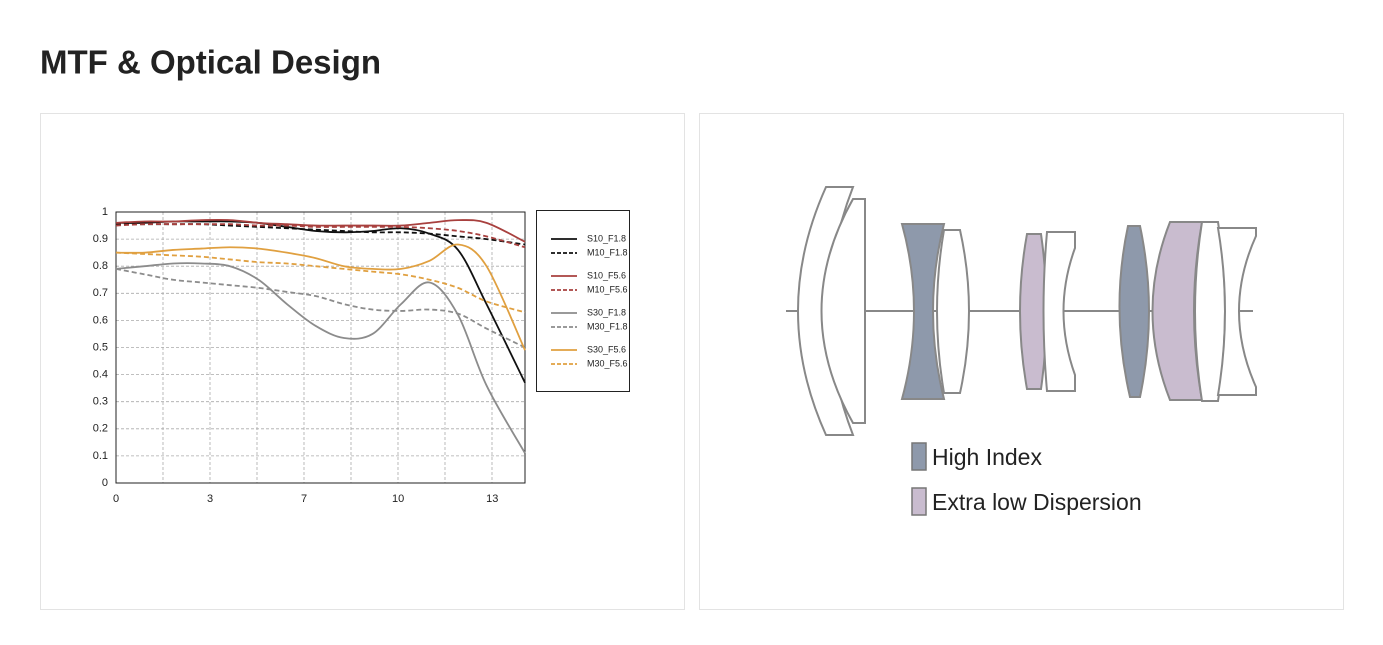 This screenshot has height=645, width=1383. What do you see at coordinates (100, 320) in the screenshot?
I see `y-tick-label: 0.6` at bounding box center [100, 320].